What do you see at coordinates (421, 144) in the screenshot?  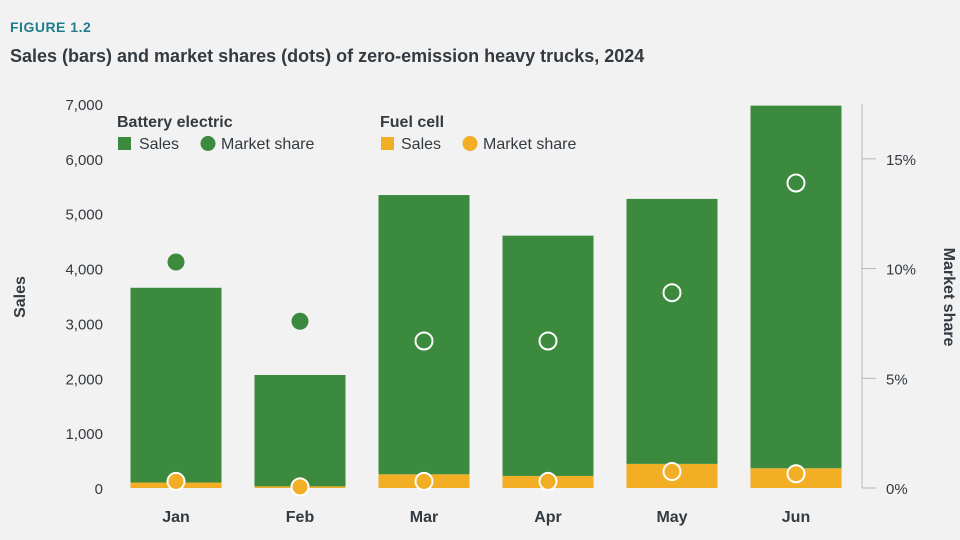 I see `legend-label-fc-sales: Sales` at bounding box center [421, 144].